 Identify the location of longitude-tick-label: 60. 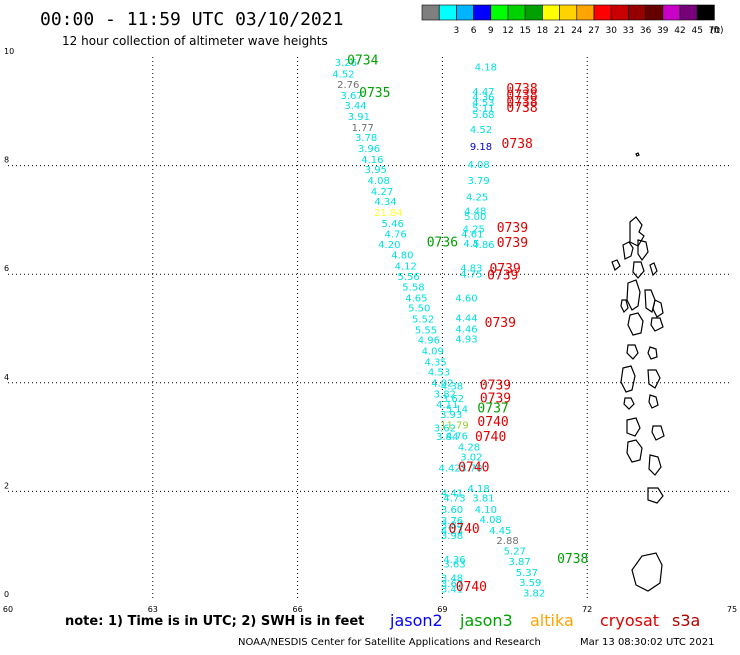
(8, 609).